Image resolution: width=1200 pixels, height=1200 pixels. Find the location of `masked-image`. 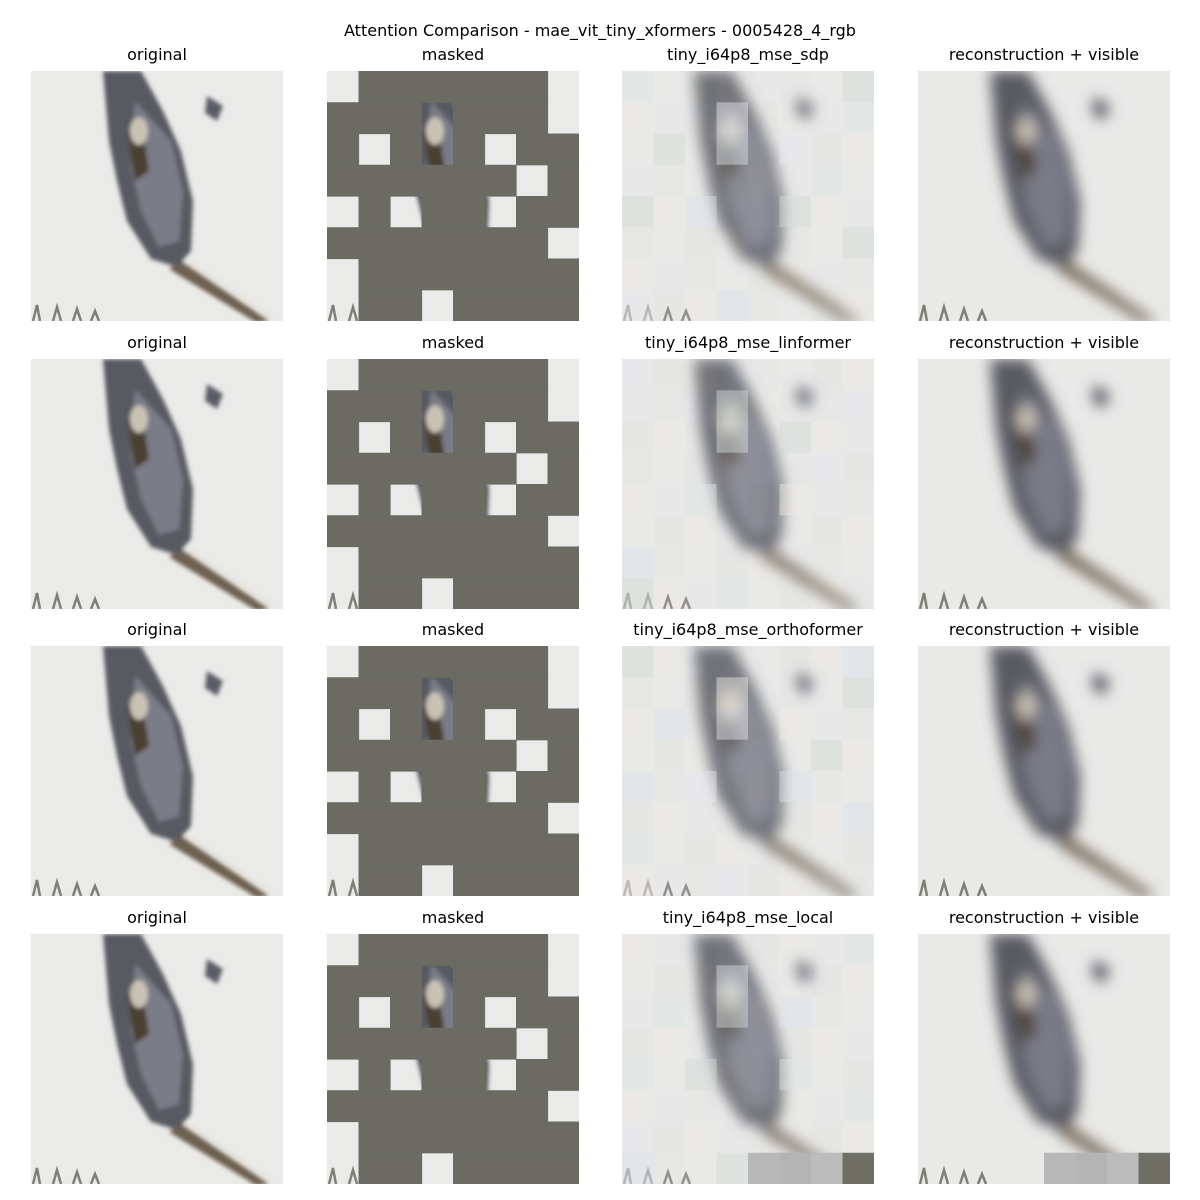

masked-image is located at coordinates (453, 771).